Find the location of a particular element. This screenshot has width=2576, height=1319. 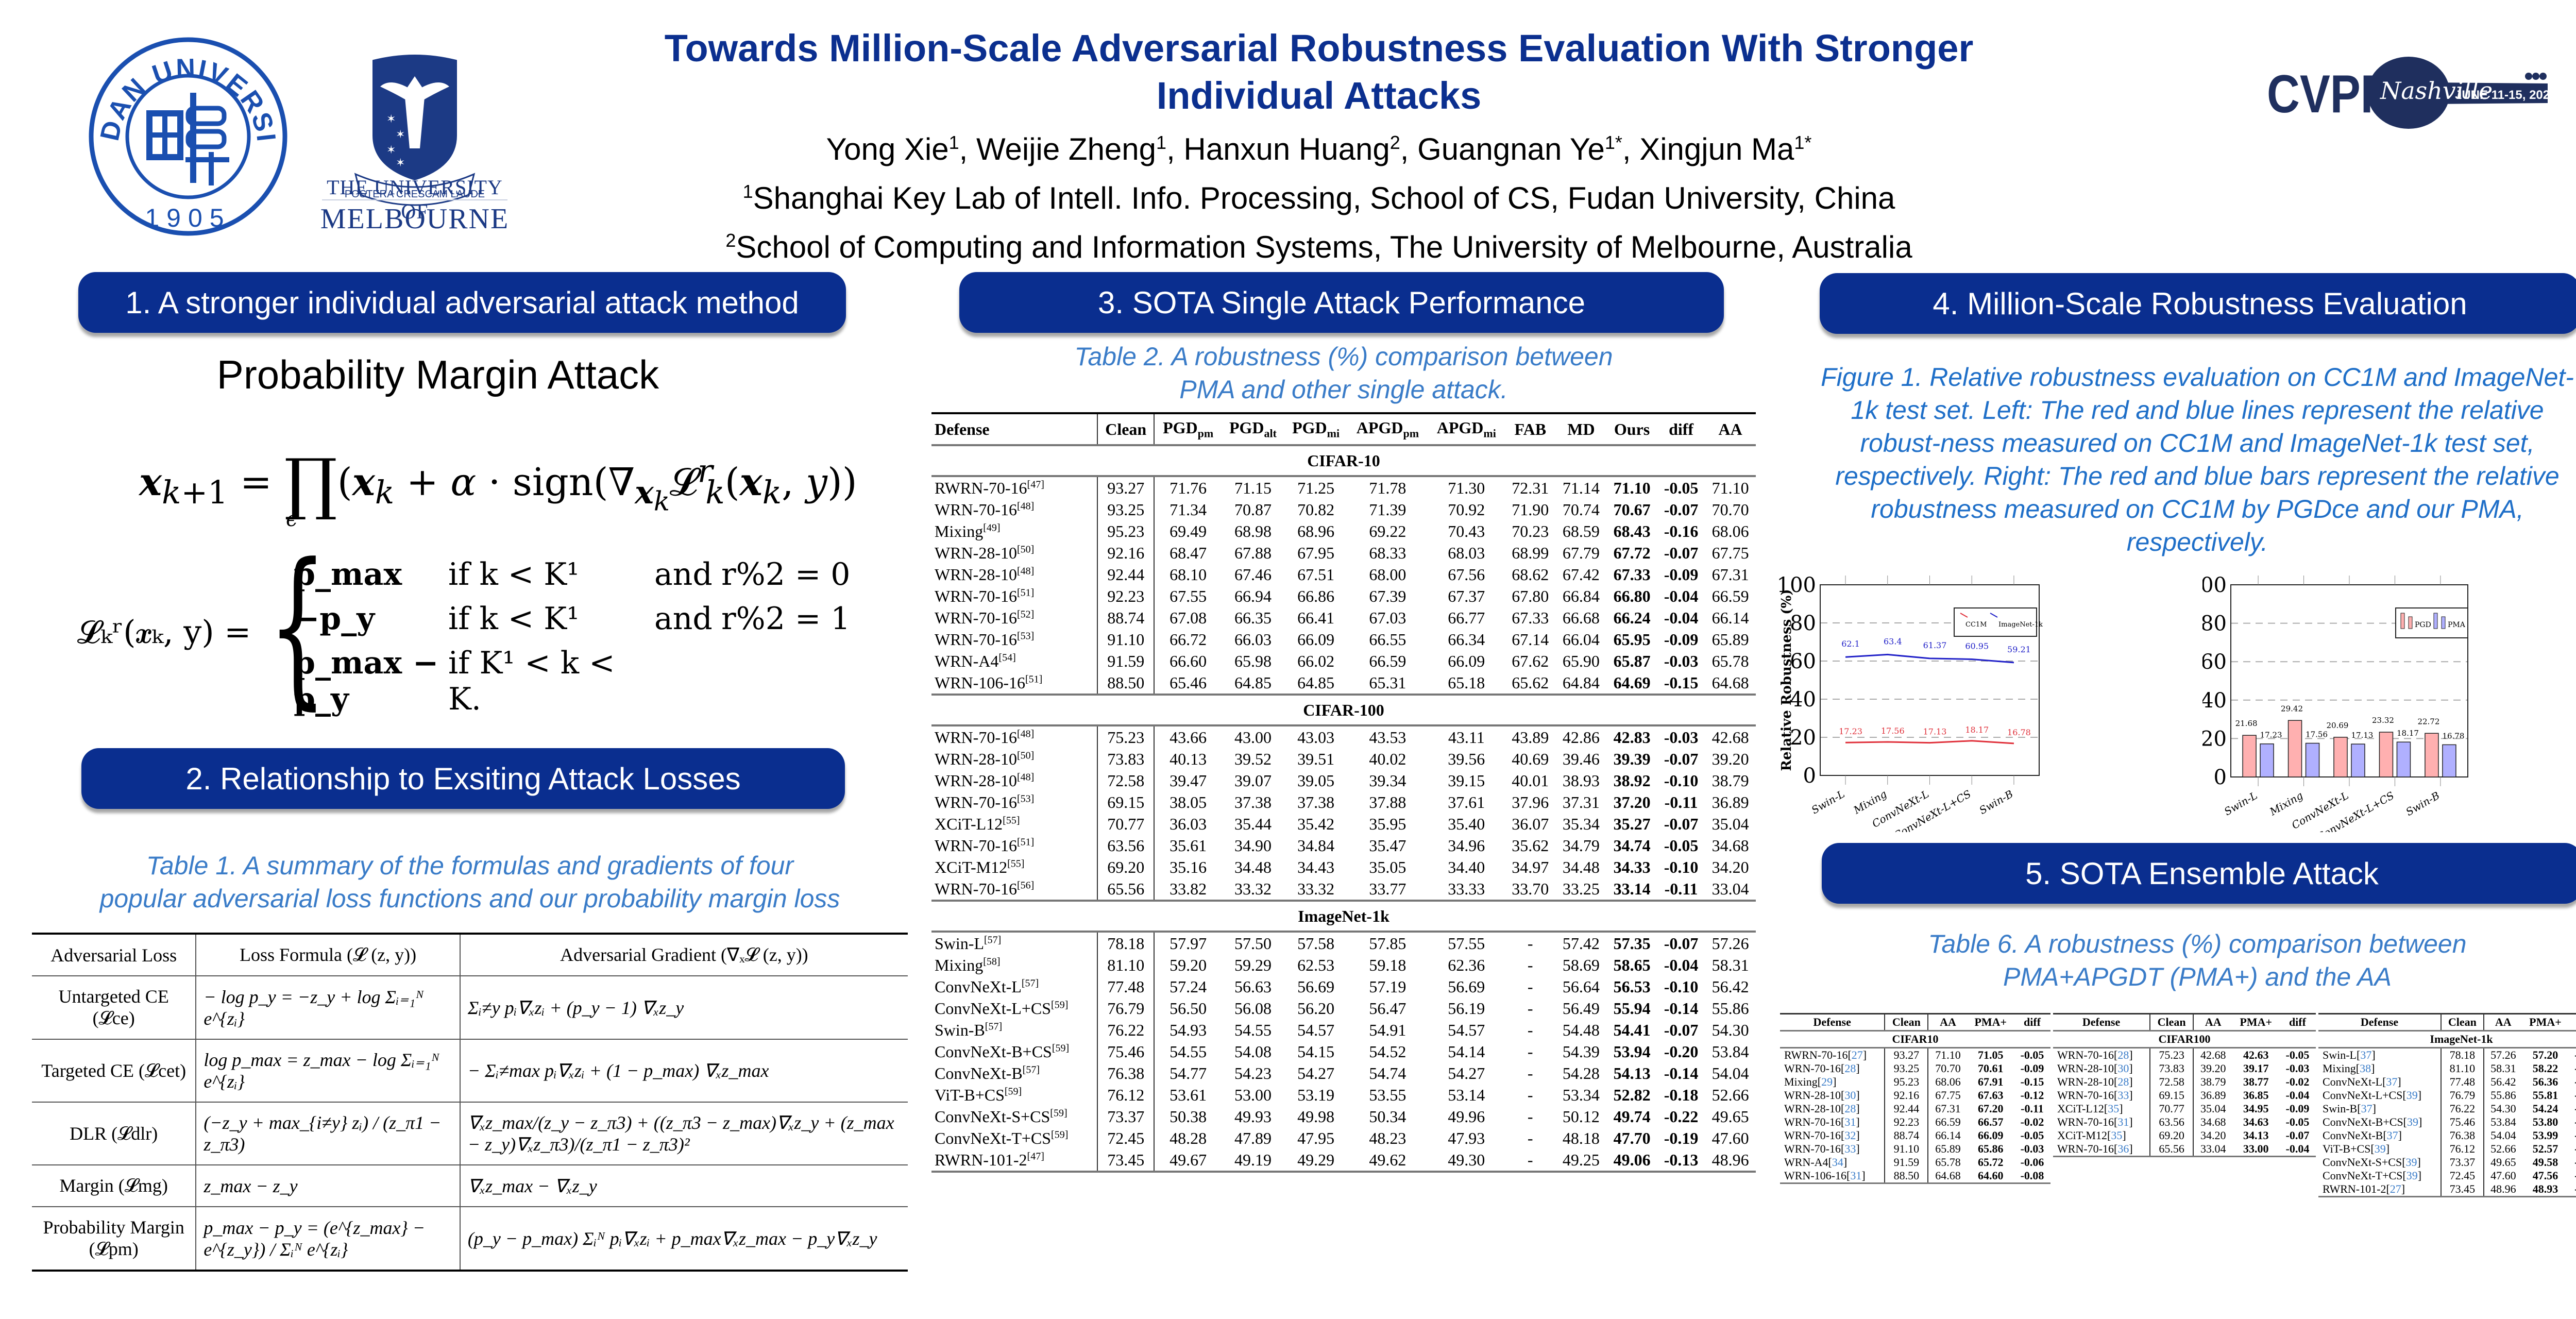

cell-value: 49.67 is located at coordinates (1188, 1160).